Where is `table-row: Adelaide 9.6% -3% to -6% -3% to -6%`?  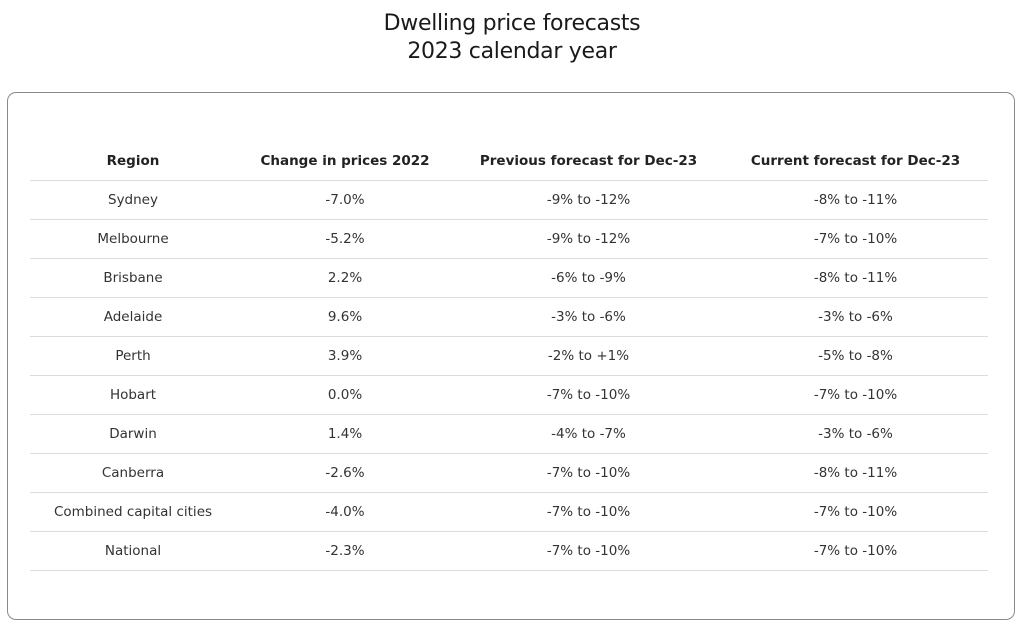
table-row: Adelaide 9.6% -3% to -6% -3% to -6% is located at coordinates (509, 317).